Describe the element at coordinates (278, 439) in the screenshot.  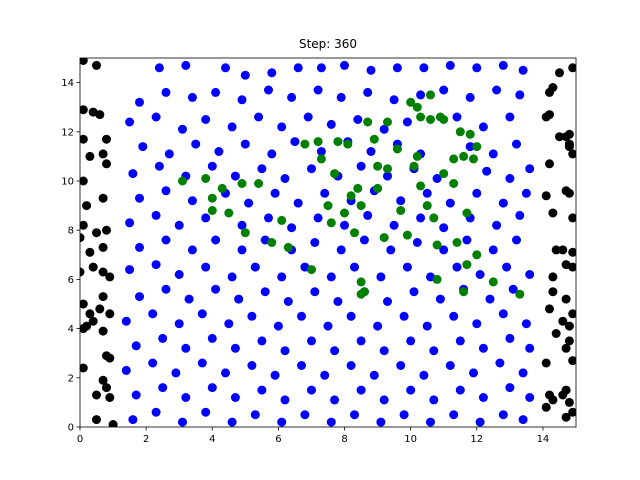
I see `x-tick-label: 6` at that location.